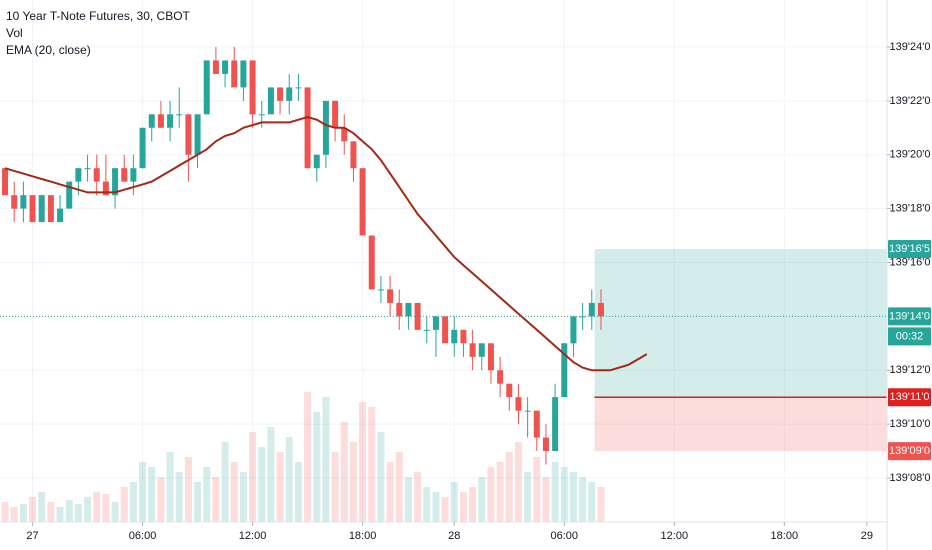 The image size is (932, 550). Describe the element at coordinates (909, 451) in the screenshot. I see `stop-label: 139'09'0` at that location.